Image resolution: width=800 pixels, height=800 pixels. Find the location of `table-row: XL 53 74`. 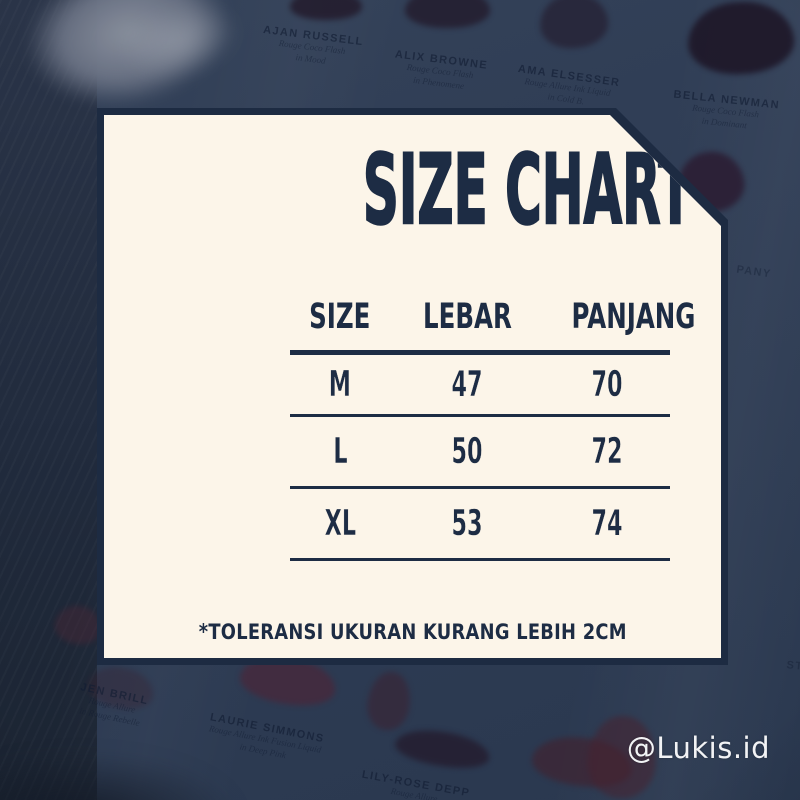

table-row: XL 53 74 is located at coordinates (480, 525).